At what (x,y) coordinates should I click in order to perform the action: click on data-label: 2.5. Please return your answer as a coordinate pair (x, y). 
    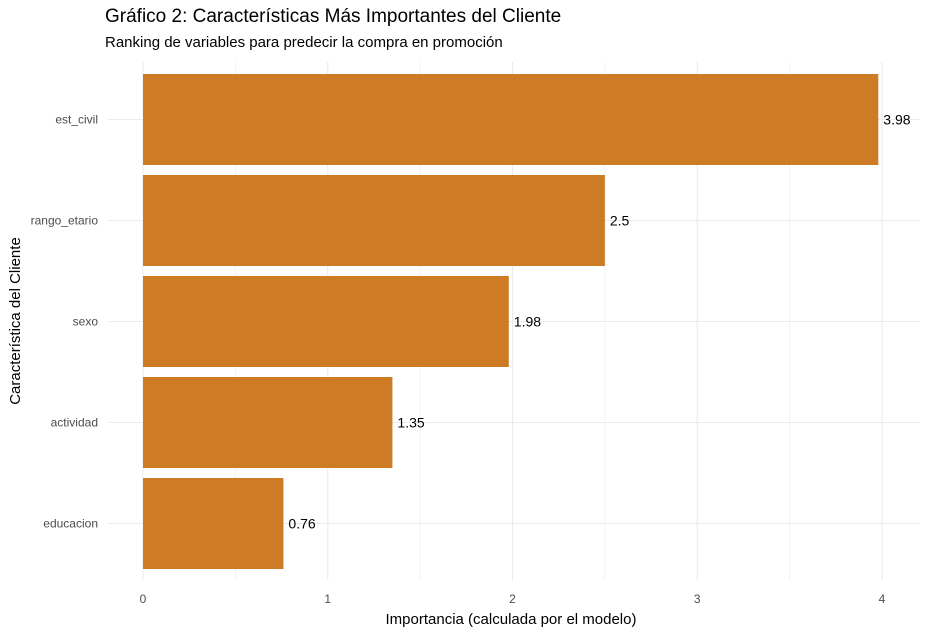
    Looking at the image, I should click on (620, 221).